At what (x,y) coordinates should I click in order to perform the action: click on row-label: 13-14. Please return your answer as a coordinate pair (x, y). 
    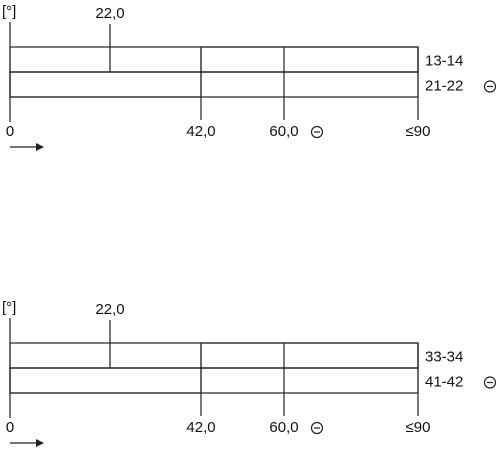
    Looking at the image, I should click on (444, 60).